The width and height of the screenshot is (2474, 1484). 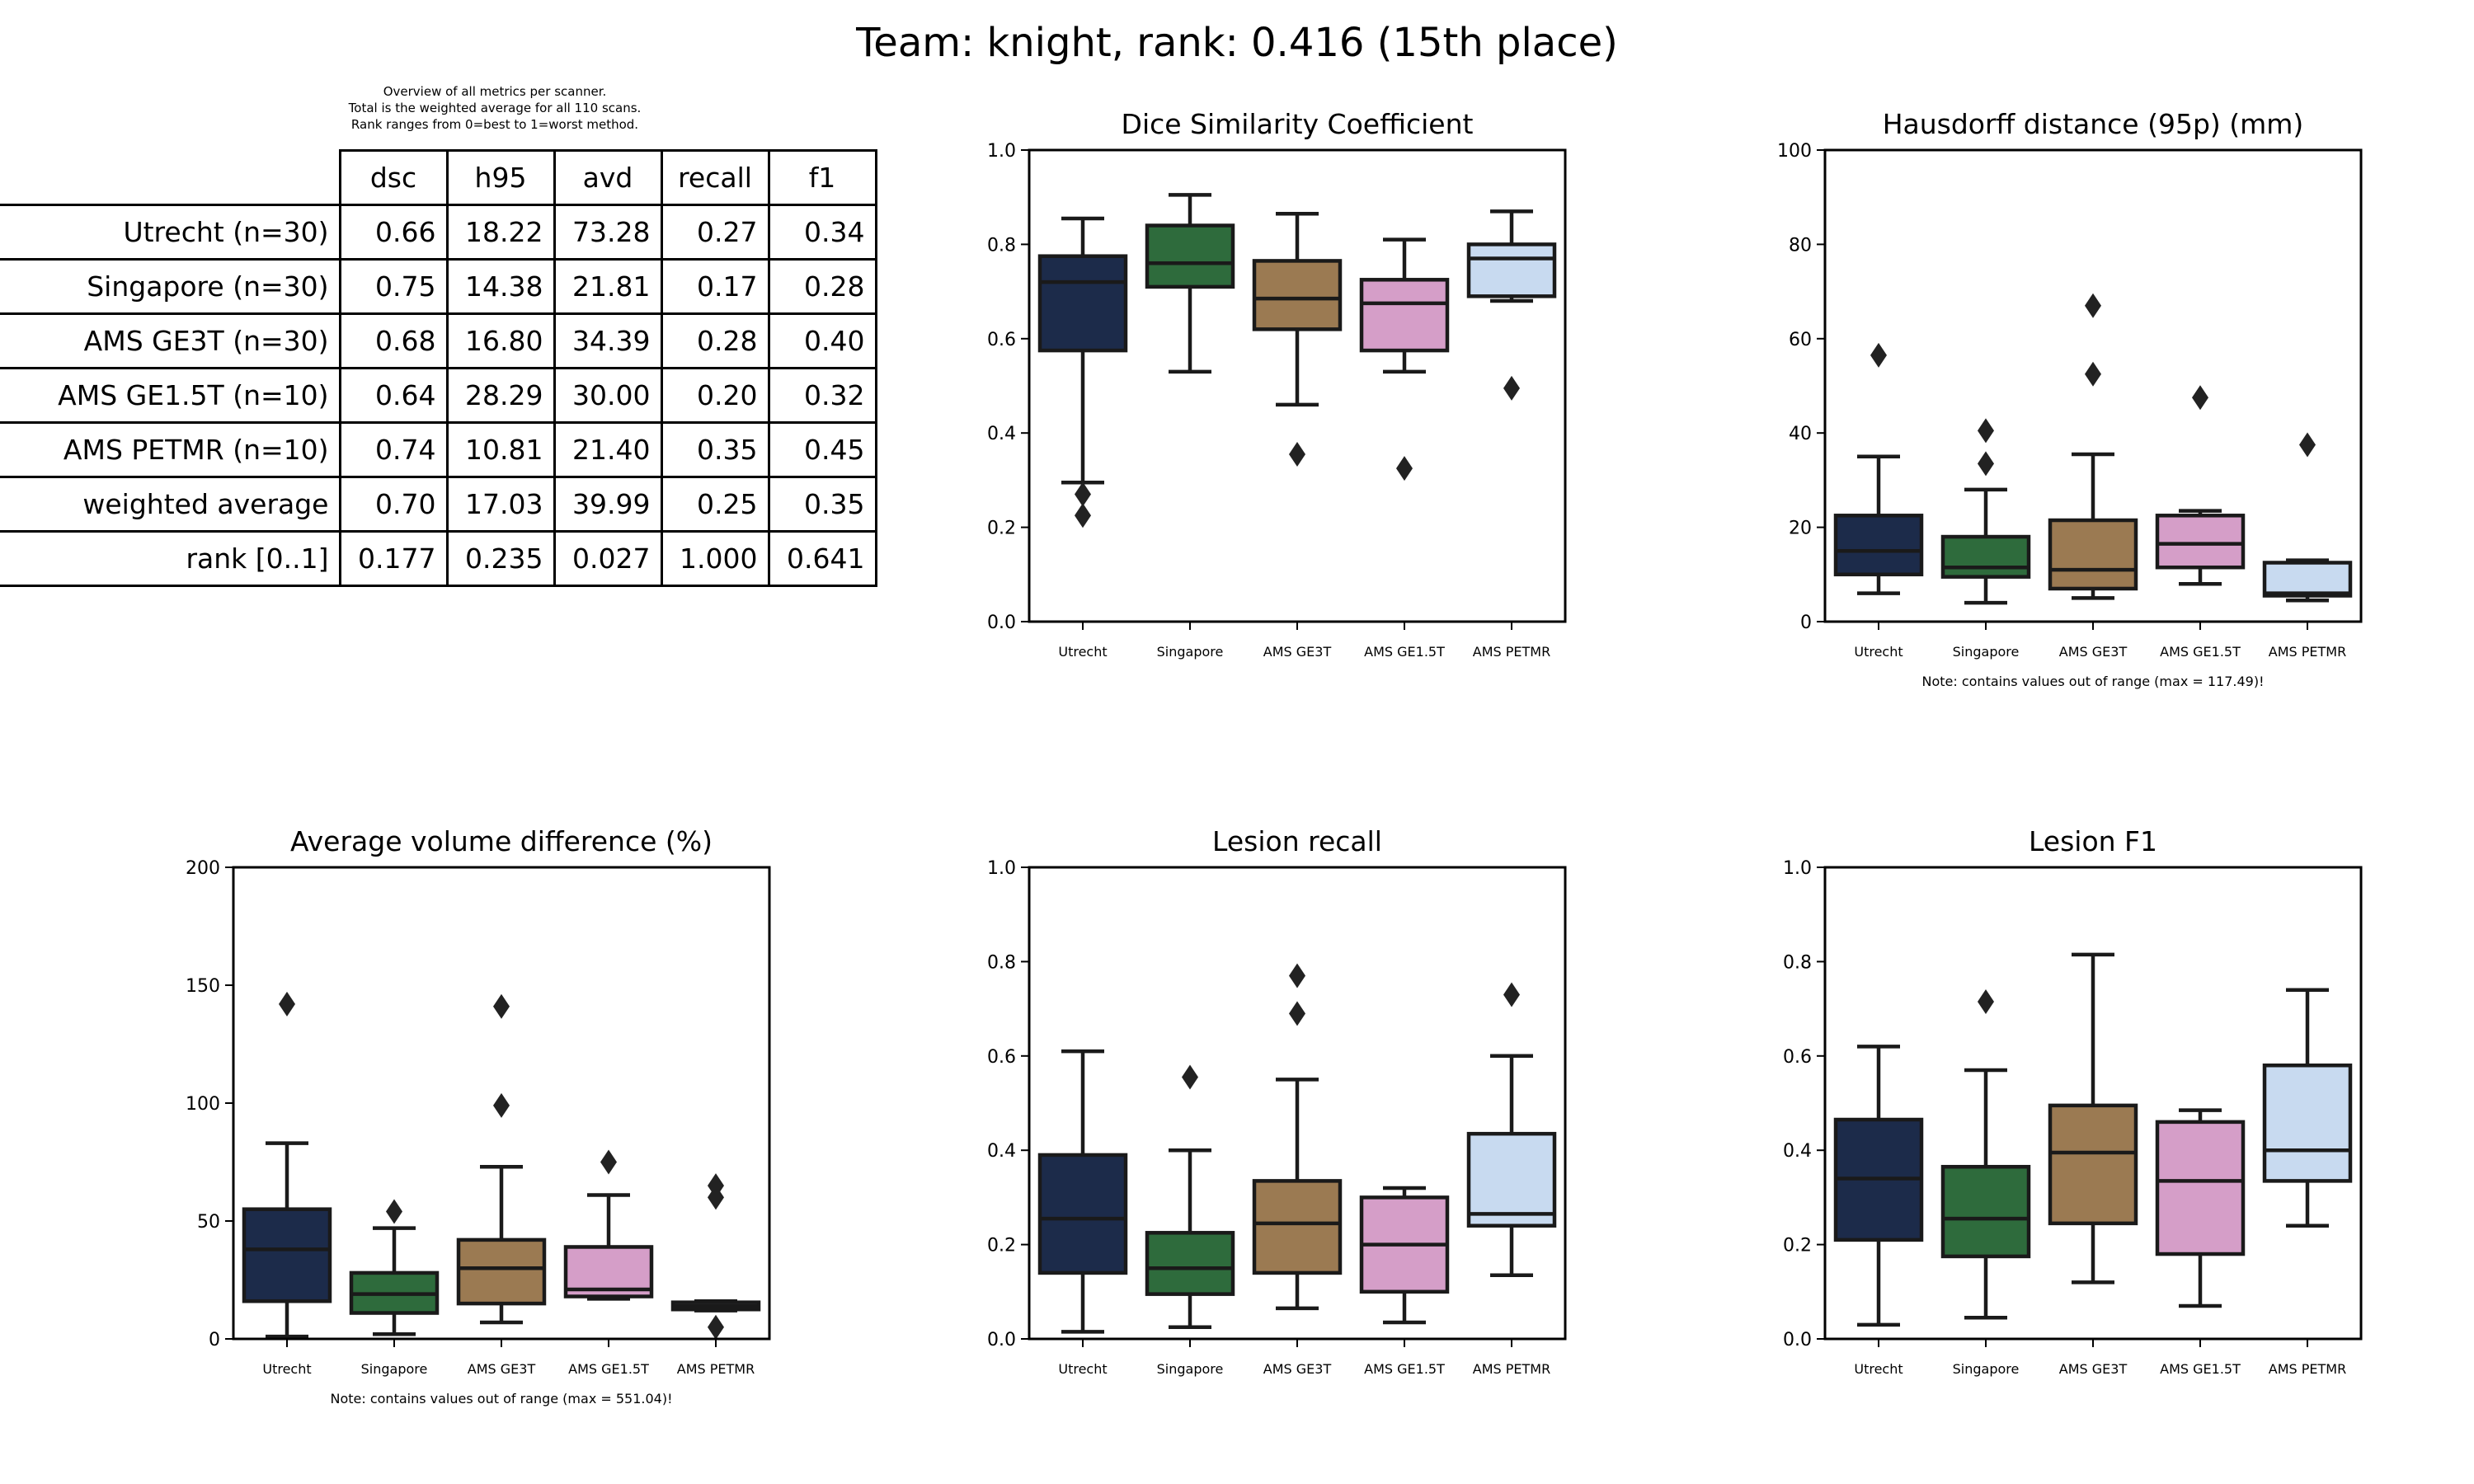 I want to click on table-cell: 0.70, so click(x=393, y=504).